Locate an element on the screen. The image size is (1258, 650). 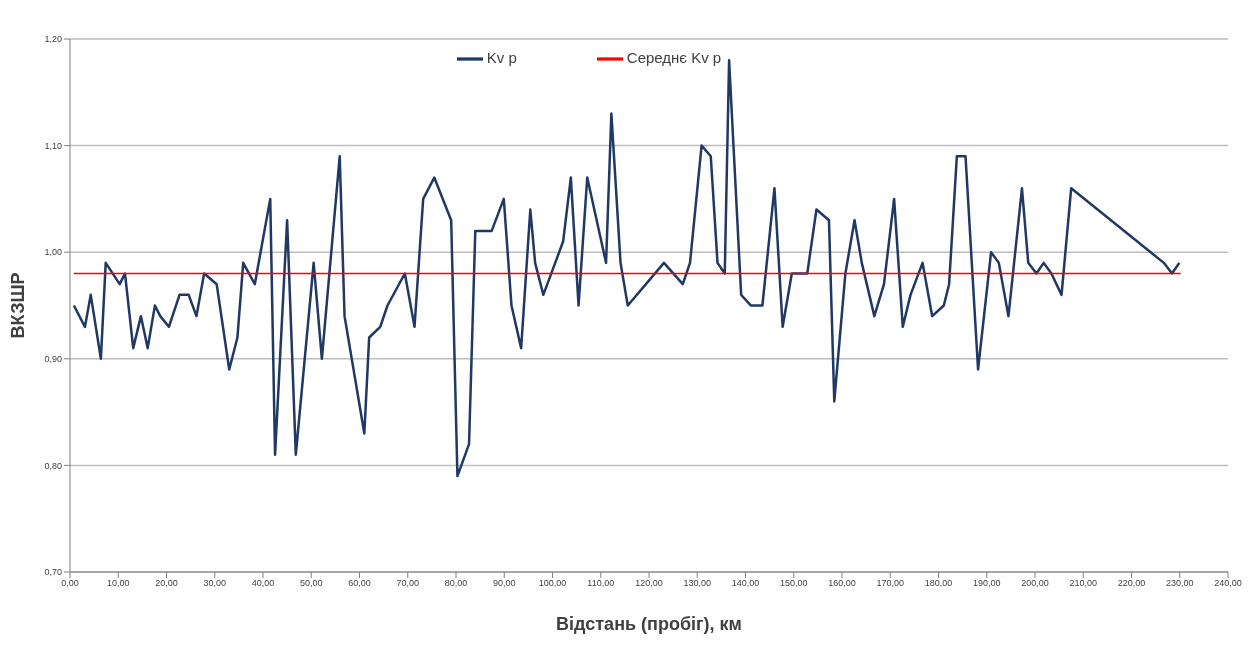
x-tick-label: 80,00 is located at coordinates (456, 583).